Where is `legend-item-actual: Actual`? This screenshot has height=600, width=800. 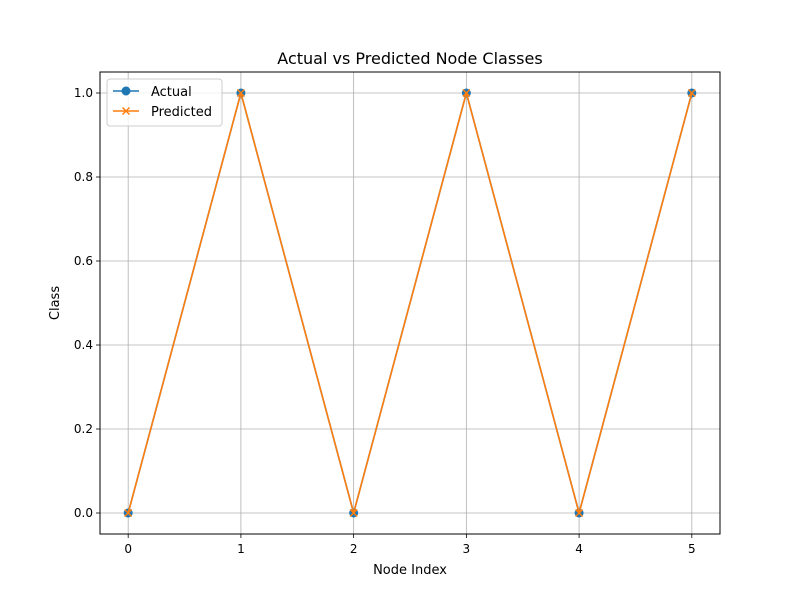 legend-item-actual: Actual is located at coordinates (152, 92).